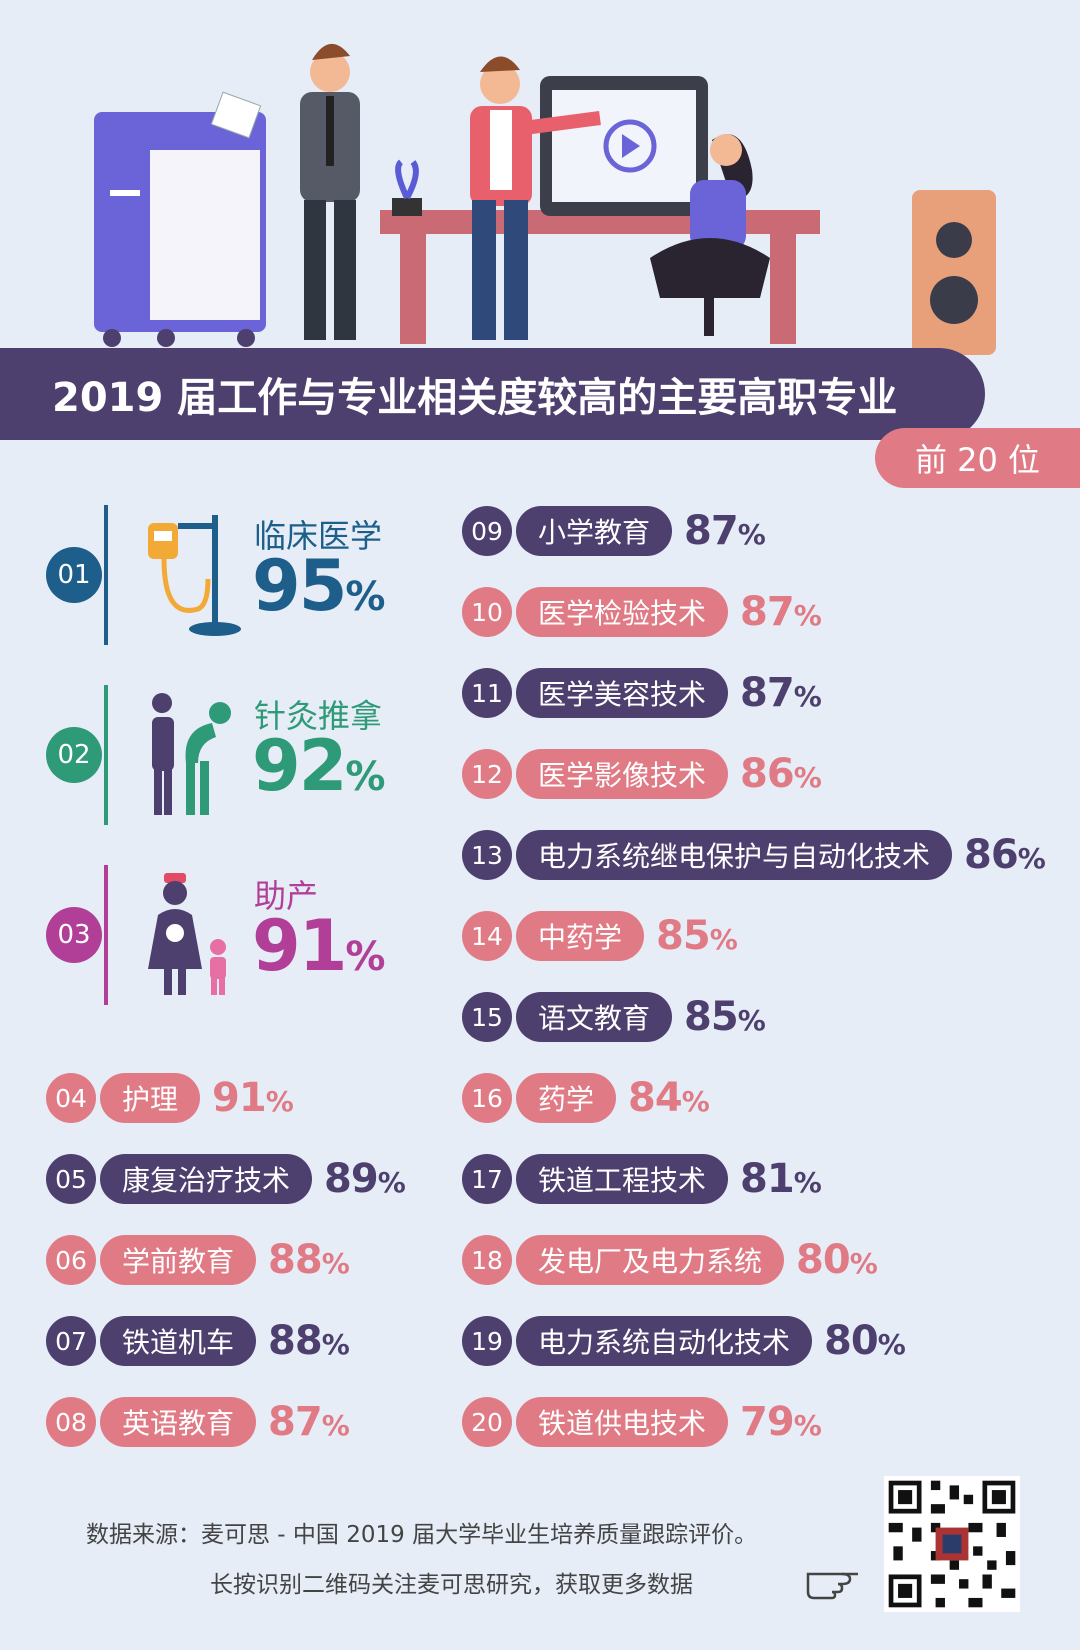 The width and height of the screenshot is (1080, 1650). What do you see at coordinates (487, 855) in the screenshot?
I see `rank-number: 13` at bounding box center [487, 855].